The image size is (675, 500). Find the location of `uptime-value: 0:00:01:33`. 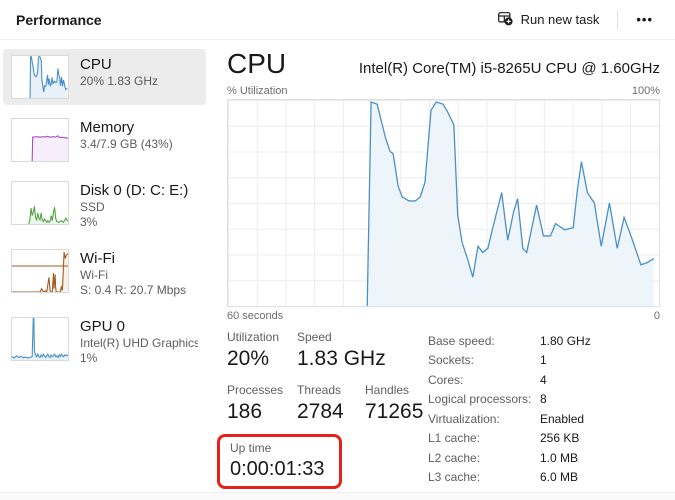

uptime-value: 0:00:01:33 is located at coordinates (277, 469).